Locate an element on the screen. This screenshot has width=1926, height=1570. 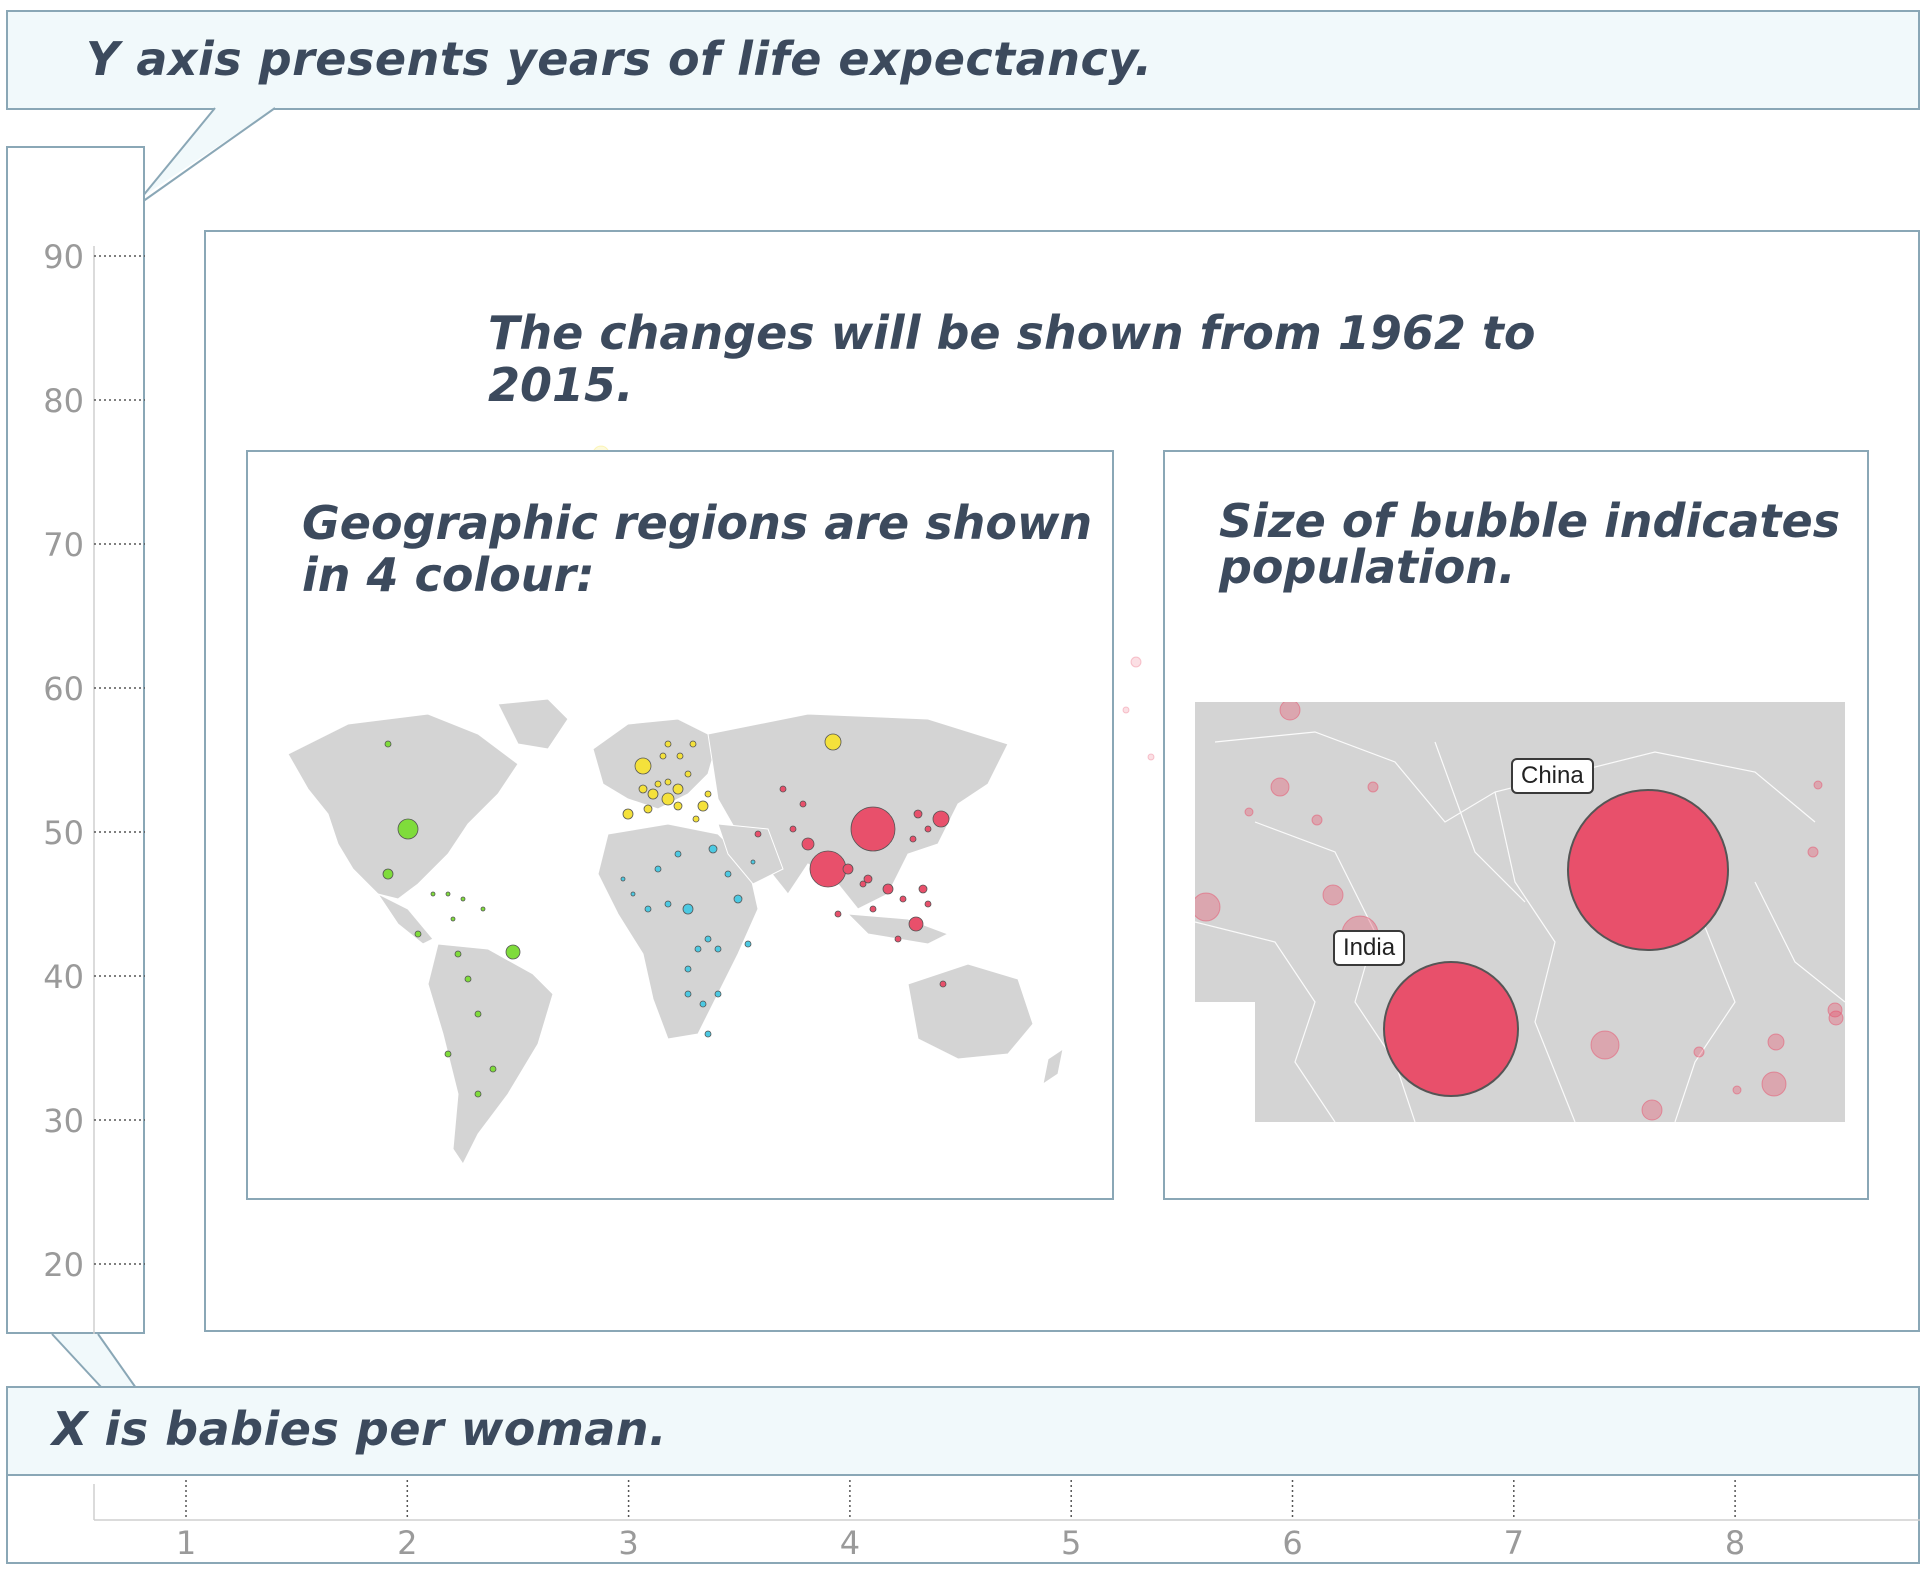
y-axis-panel: 20 30 40 50 60 70 80 90 is located at coordinates (75, 740).